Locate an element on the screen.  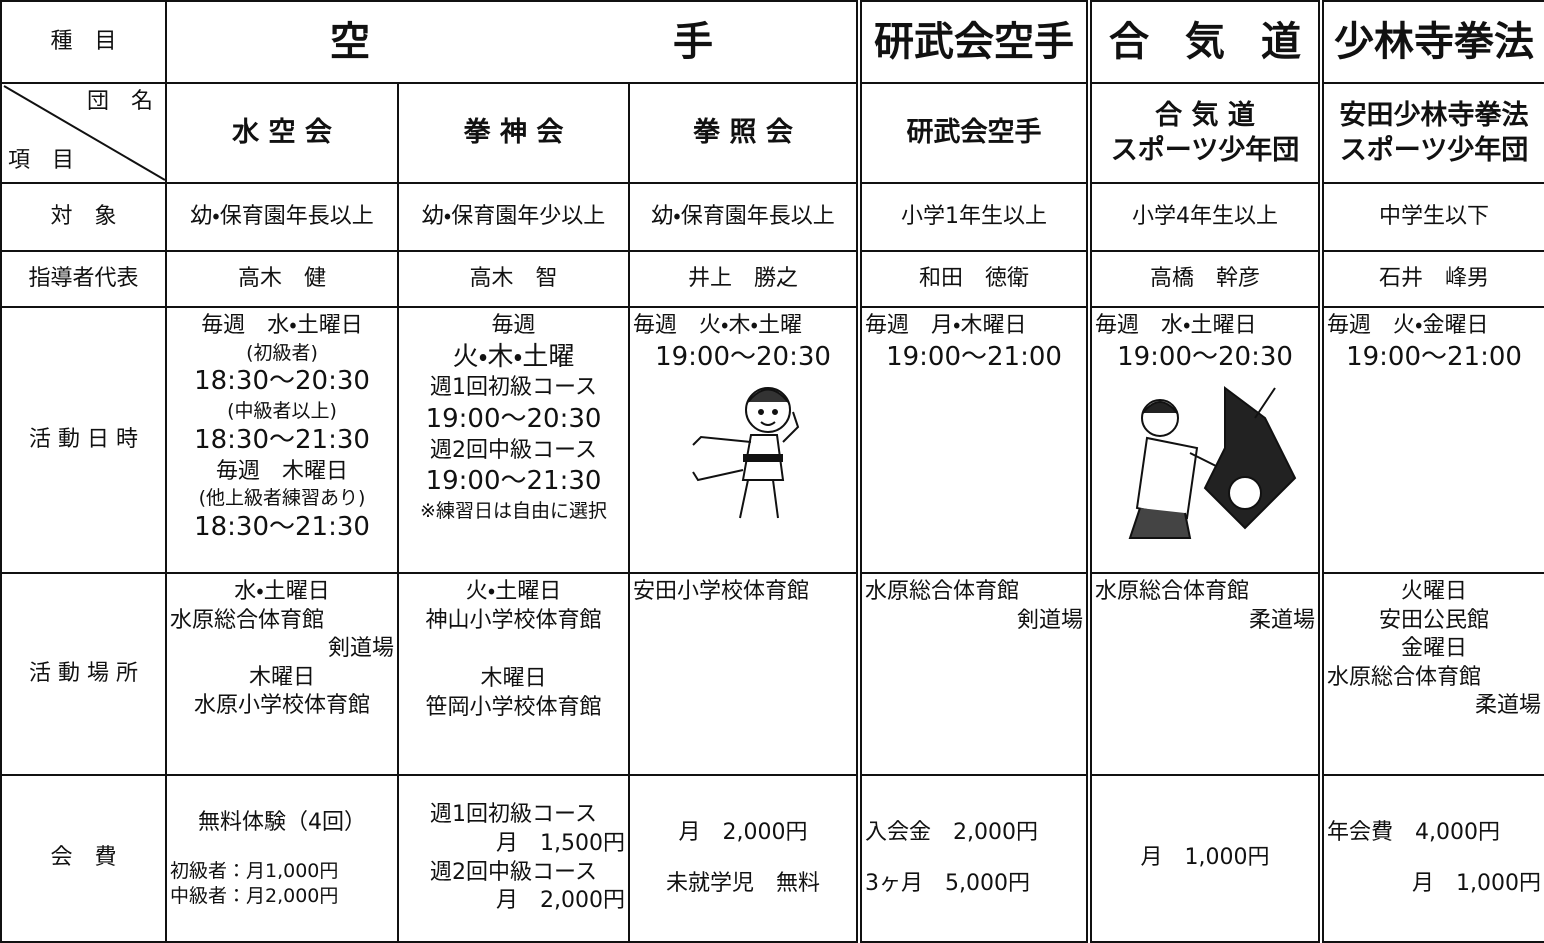
cell-line: 幼・保育園年少以上 is located at coordinates (513, 216).